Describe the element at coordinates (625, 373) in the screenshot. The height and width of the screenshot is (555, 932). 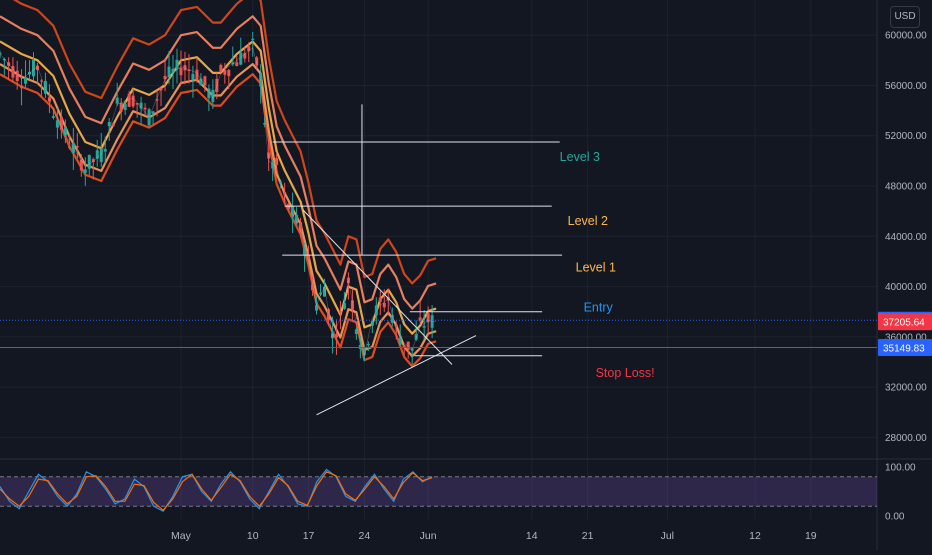
I see `annotation-stop-loss: Stop Loss!` at that location.